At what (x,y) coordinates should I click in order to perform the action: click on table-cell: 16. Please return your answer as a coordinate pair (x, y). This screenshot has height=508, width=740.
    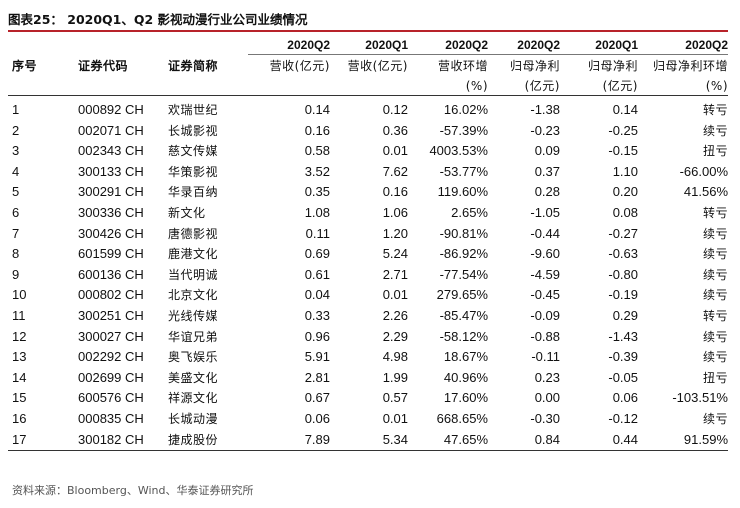
    Looking at the image, I should click on (19, 418).